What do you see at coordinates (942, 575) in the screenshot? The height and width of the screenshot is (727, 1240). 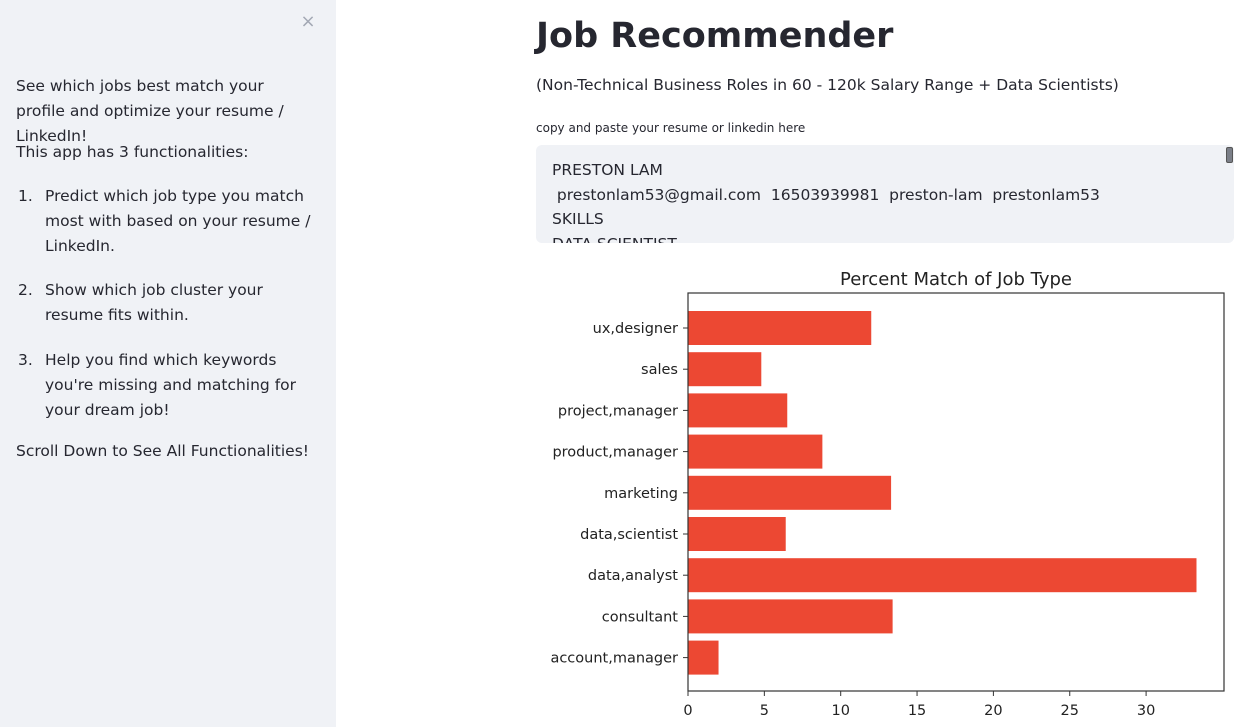 I see `bar-data-analyst` at bounding box center [942, 575].